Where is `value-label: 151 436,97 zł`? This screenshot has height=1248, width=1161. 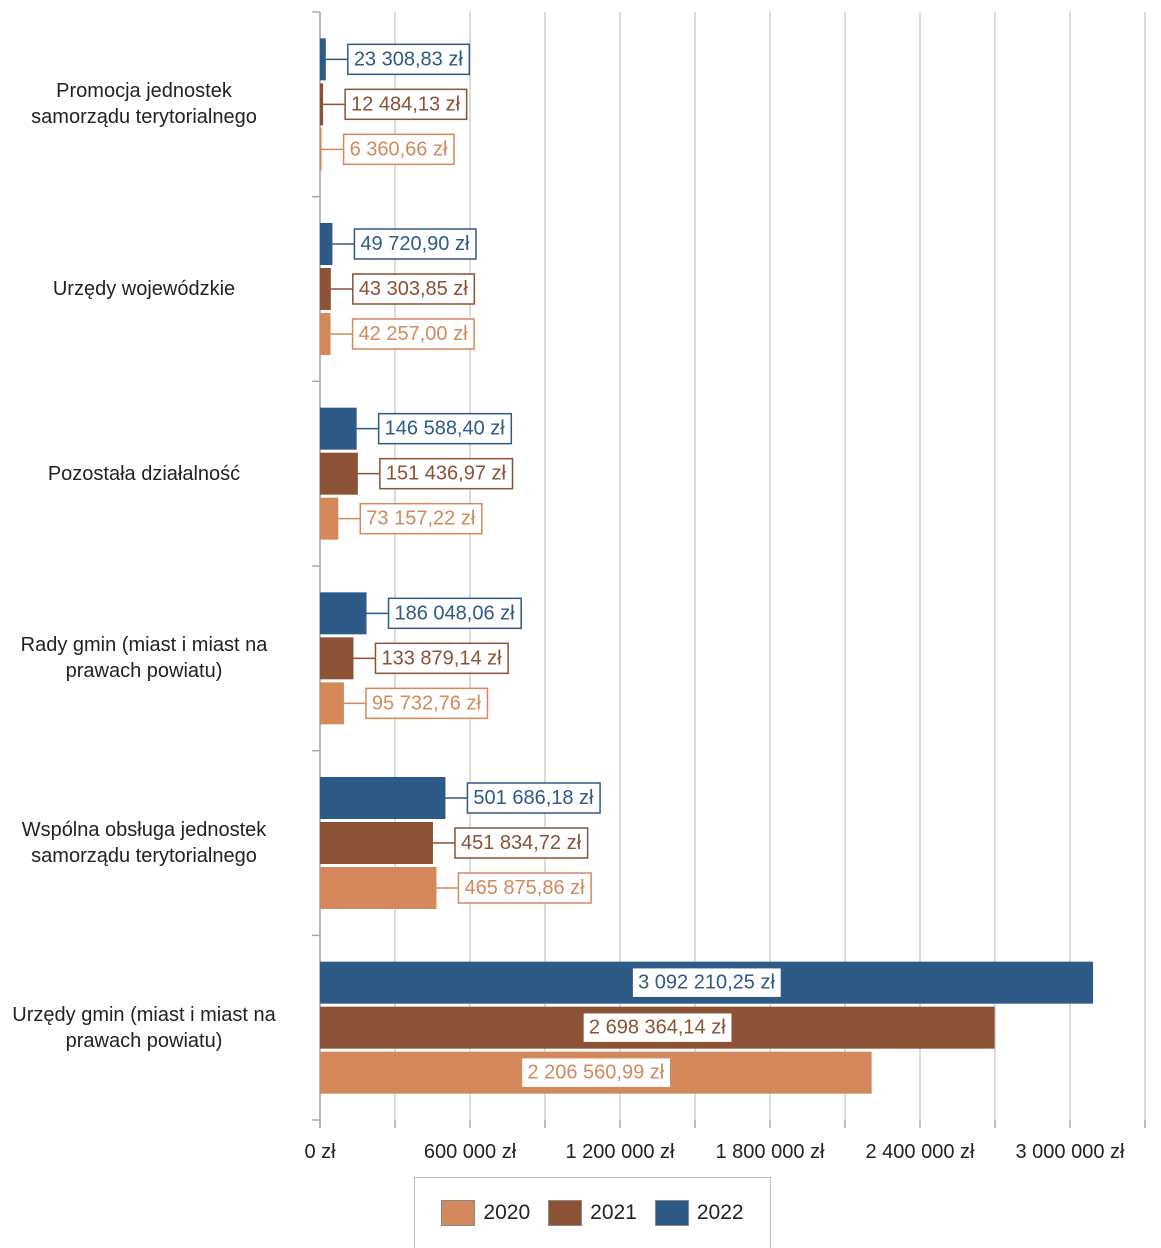
value-label: 151 436,97 zł is located at coordinates (446, 474).